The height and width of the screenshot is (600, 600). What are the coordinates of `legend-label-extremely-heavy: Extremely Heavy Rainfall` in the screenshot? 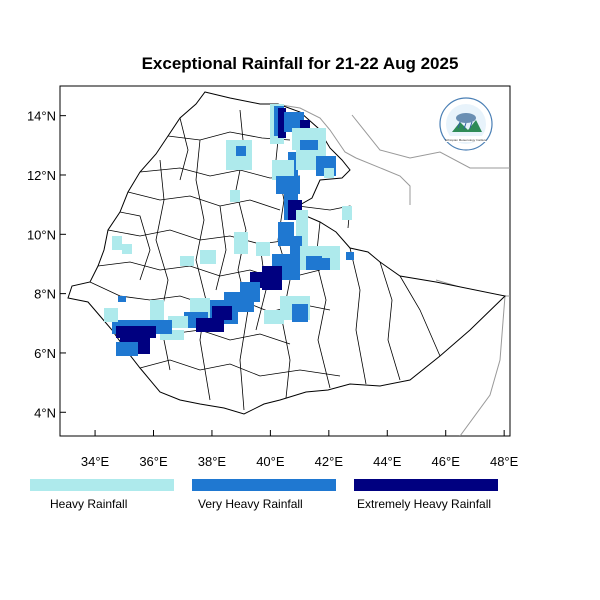 It's located at (424, 504).